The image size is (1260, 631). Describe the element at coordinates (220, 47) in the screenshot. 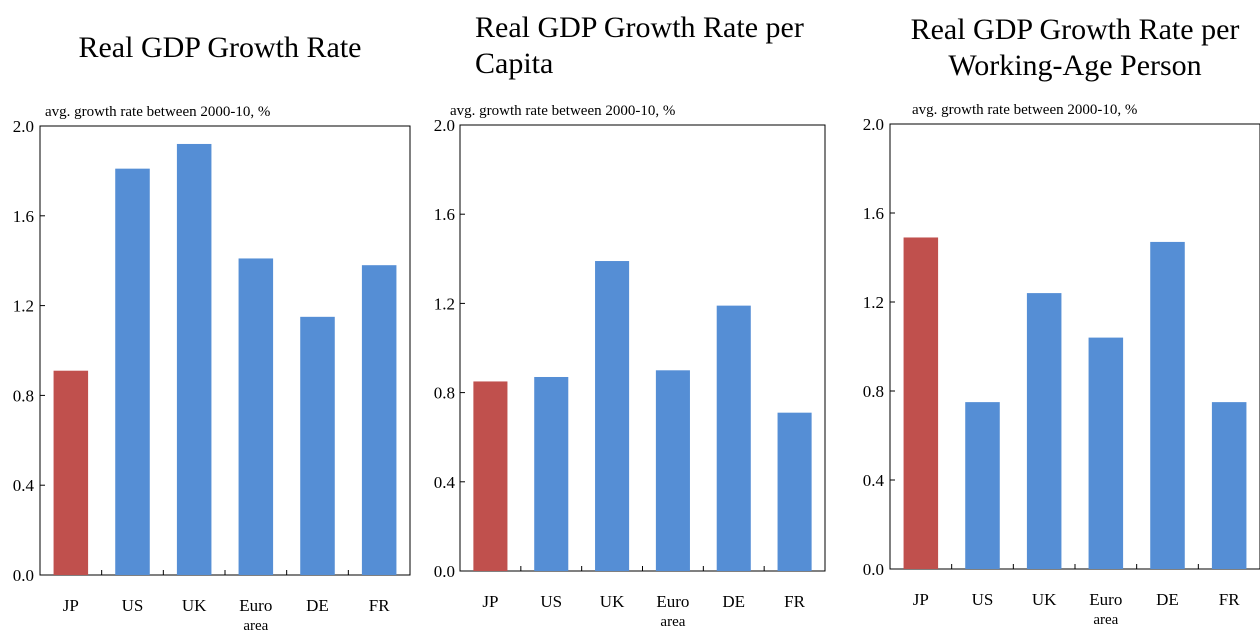

I see `chart-title: Real GDP Growth Rate` at that location.